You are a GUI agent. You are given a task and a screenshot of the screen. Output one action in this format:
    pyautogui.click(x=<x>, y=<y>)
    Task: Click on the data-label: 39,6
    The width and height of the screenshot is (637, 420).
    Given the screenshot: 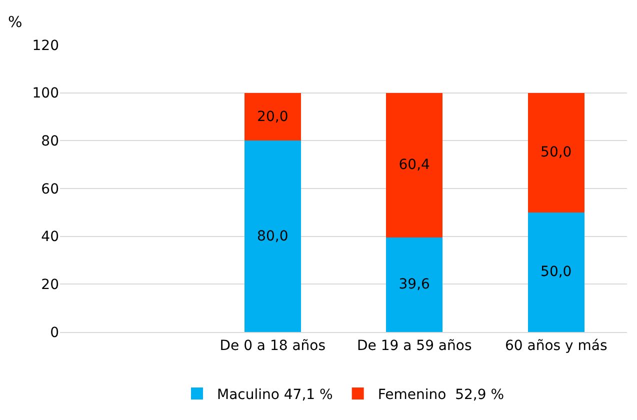 What is the action you would take?
    pyautogui.click(x=414, y=284)
    